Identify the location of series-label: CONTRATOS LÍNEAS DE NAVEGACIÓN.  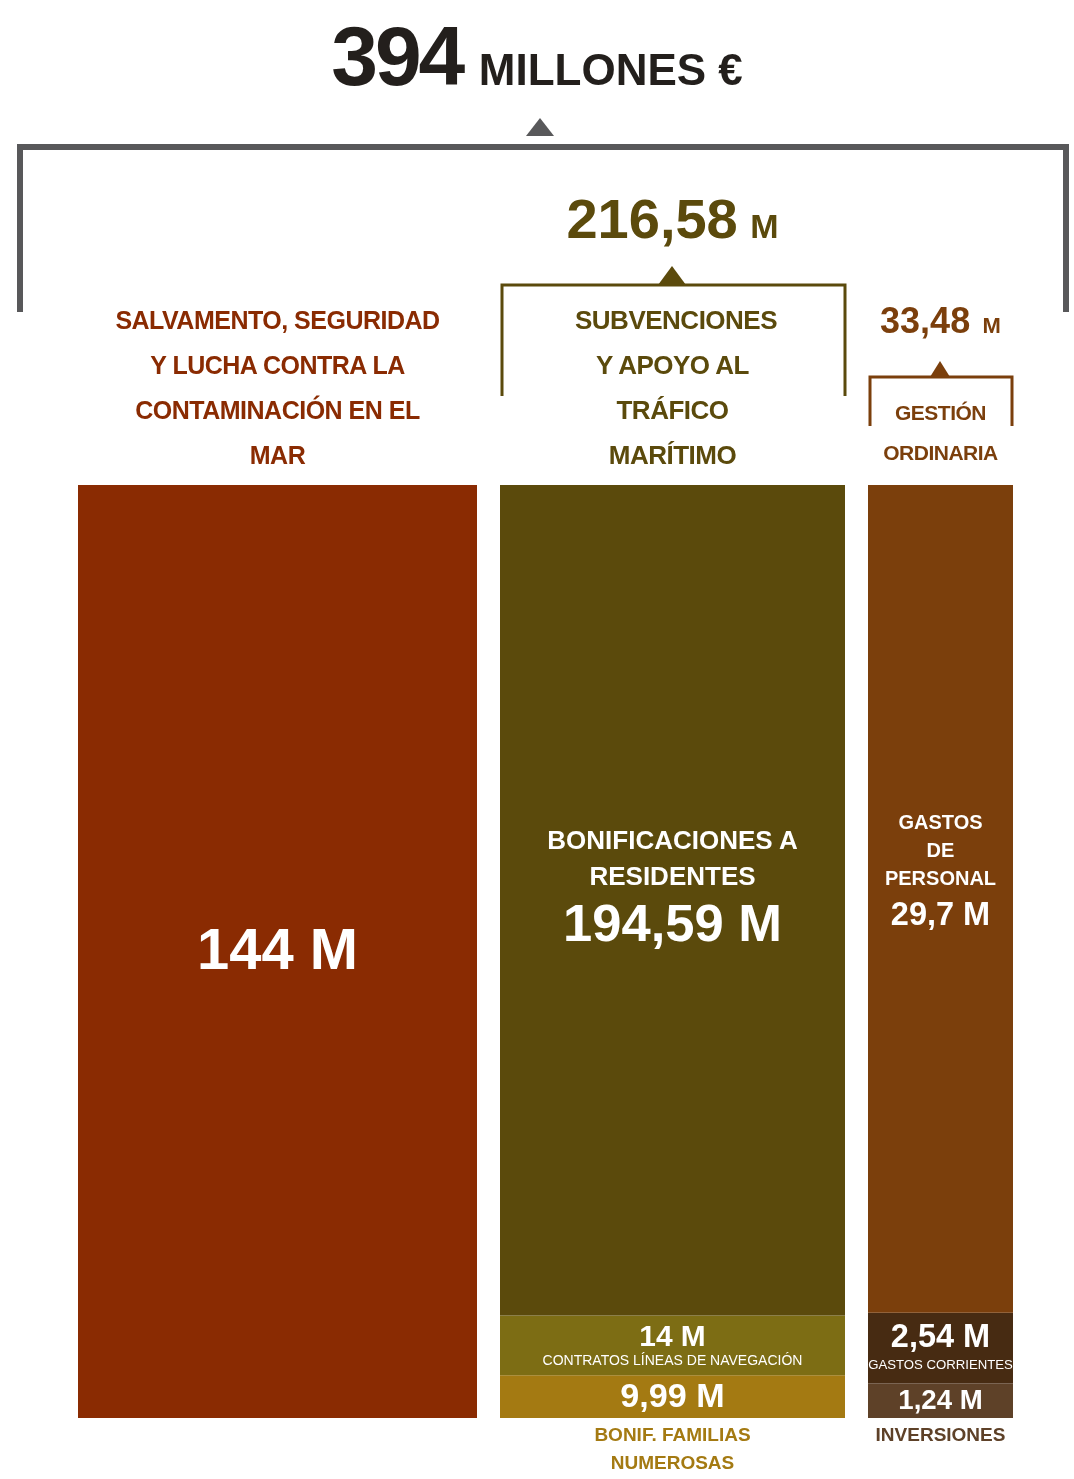
(672, 1360).